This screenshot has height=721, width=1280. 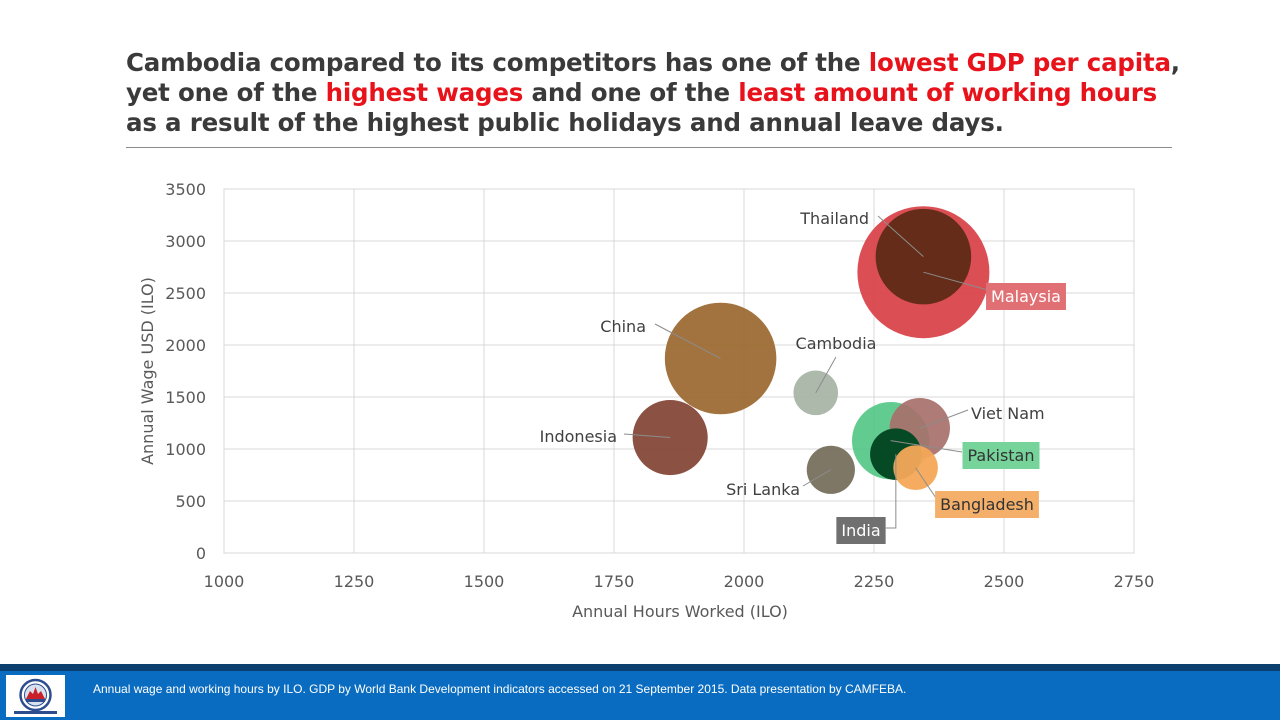 I want to click on headline-highlight: lowest GDP per capita, so click(x=1019, y=62).